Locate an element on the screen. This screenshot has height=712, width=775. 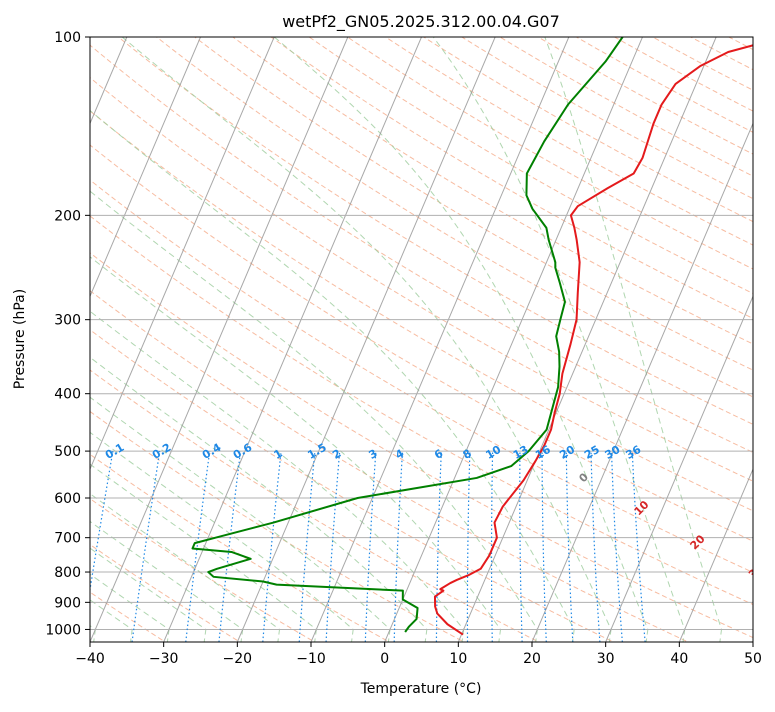
chart-title: wetPf2_GN05.2025.312.00.04.G07 is located at coordinates (421, 22).